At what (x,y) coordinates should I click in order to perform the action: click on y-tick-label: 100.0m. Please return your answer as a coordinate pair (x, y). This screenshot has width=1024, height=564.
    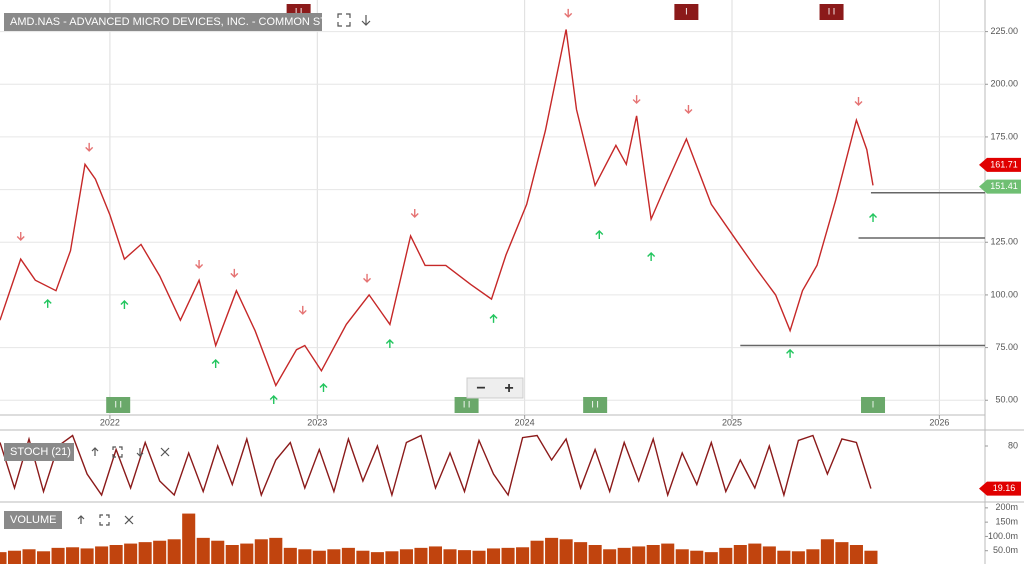
    Looking at the image, I should click on (1003, 536).